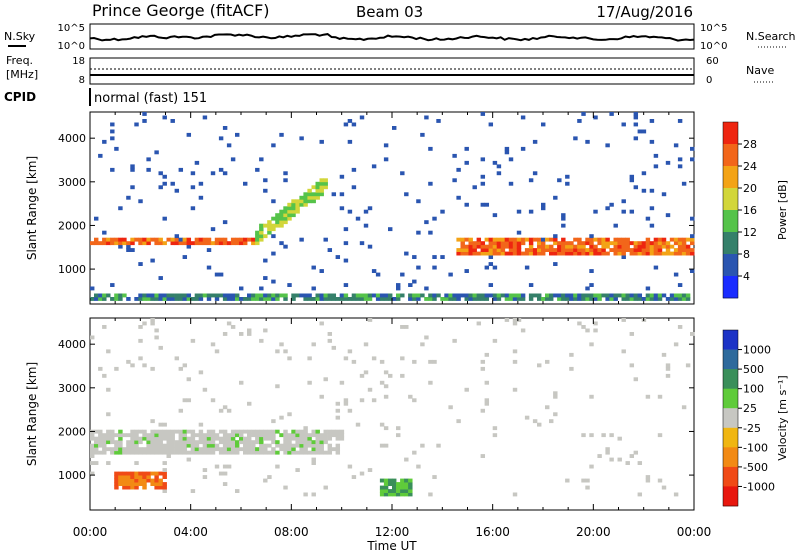 The width and height of the screenshot is (800, 554). Describe the element at coordinates (82, 80) in the screenshot. I see `freq-tick-bottom: 8` at that location.